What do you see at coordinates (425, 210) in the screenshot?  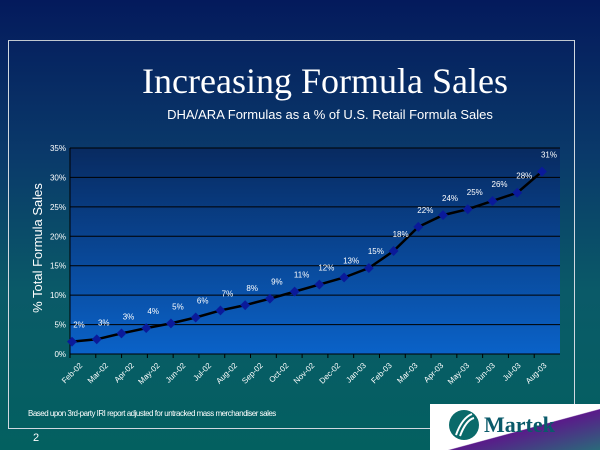 I see `data-label: 22%` at bounding box center [425, 210].